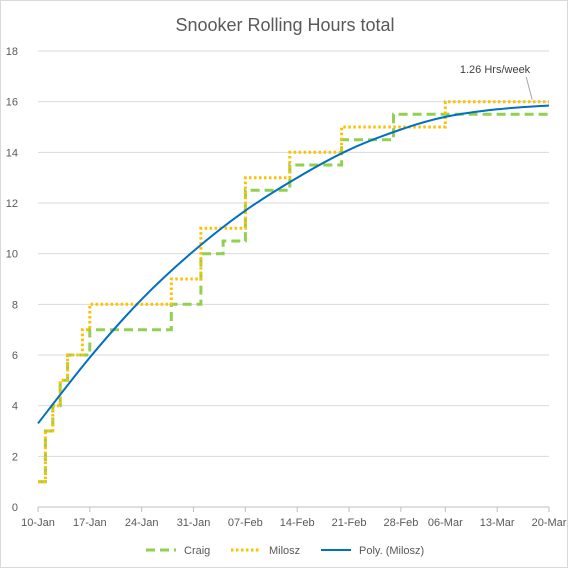 This screenshot has height=569, width=568. What do you see at coordinates (197, 551) in the screenshot?
I see `legend-label: Craig` at bounding box center [197, 551].